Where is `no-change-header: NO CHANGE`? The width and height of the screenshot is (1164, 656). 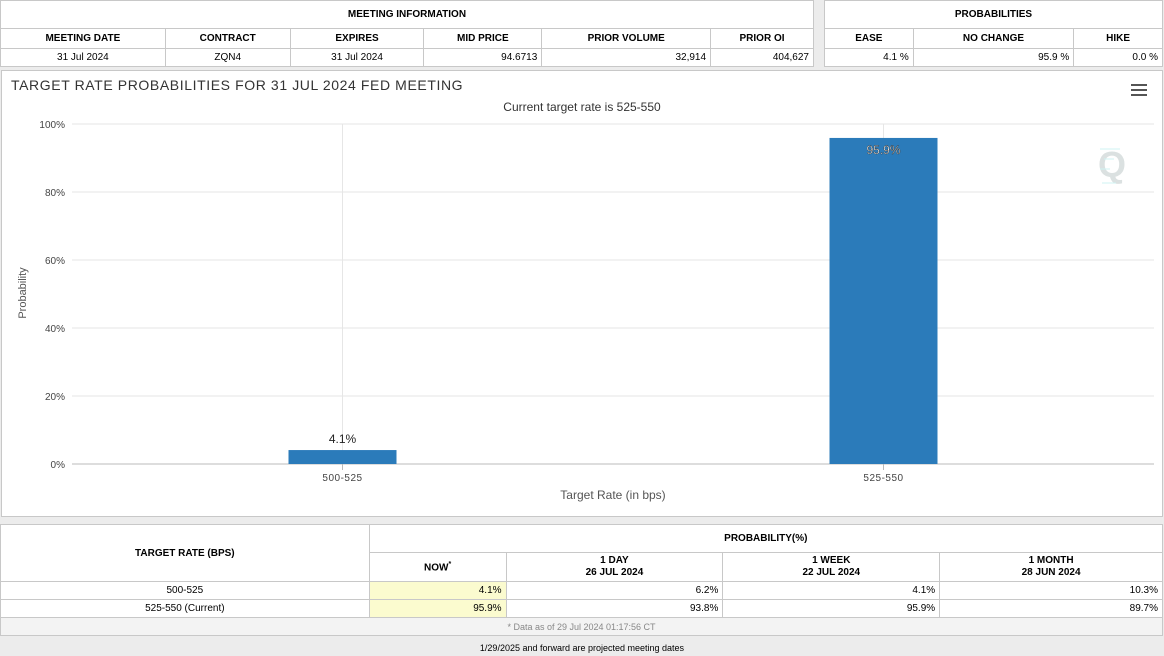
no-change-header: NO CHANGE is located at coordinates (993, 38).